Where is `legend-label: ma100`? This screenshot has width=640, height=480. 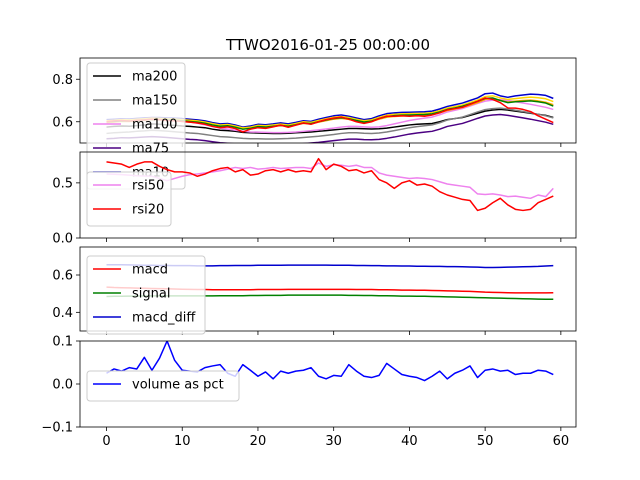 legend-label: ma100 is located at coordinates (154, 125).